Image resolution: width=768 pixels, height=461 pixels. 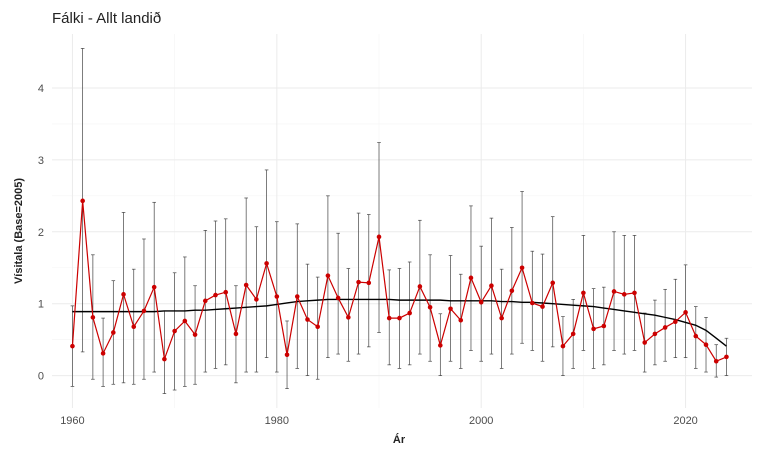 I want to click on x-tick-label: 1980, so click(x=277, y=421).